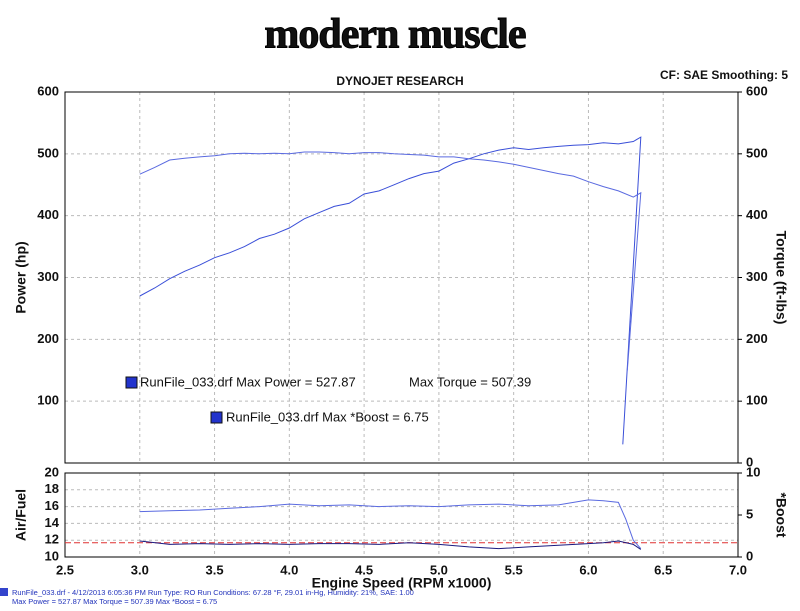 This screenshot has height=611, width=800. Describe the element at coordinates (724, 75) in the screenshot. I see `settings: CF: SAE Smoothing: 5` at that location.